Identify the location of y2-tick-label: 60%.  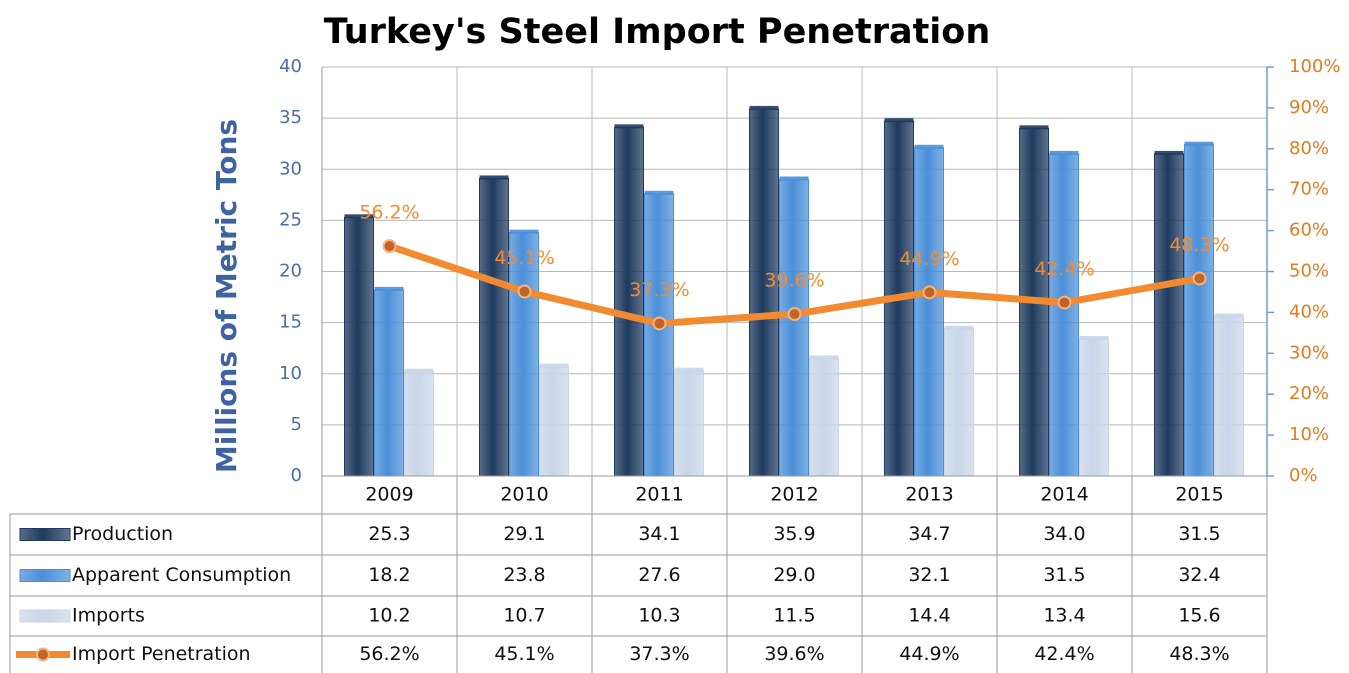
(1309, 230).